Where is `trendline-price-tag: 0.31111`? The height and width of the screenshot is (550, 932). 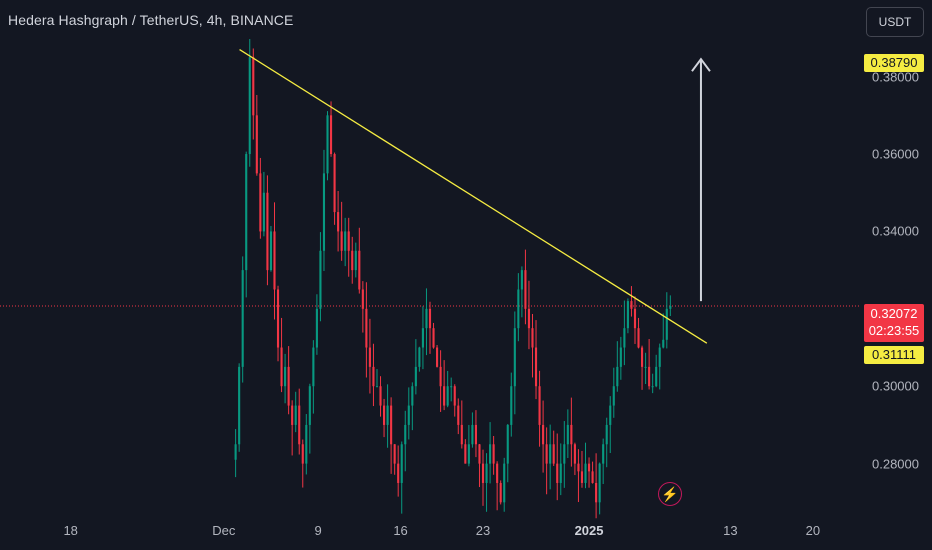
trendline-price-tag: 0.31111 is located at coordinates (894, 355).